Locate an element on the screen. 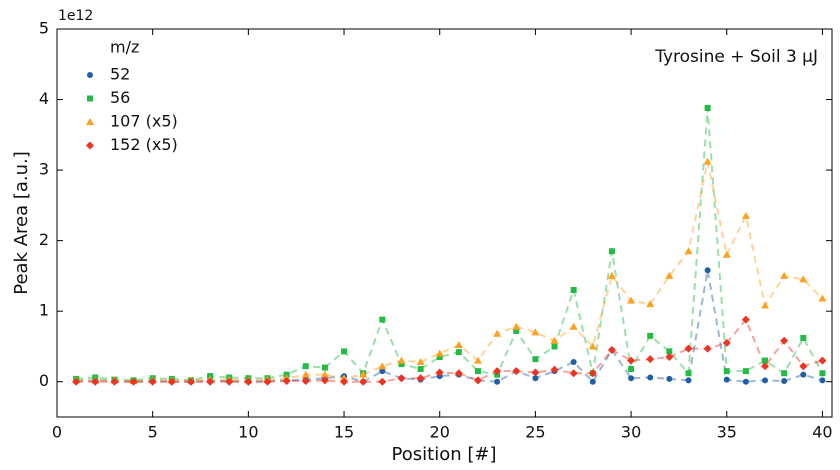 The height and width of the screenshot is (470, 840). x-tick-label: 0 is located at coordinates (57, 432).